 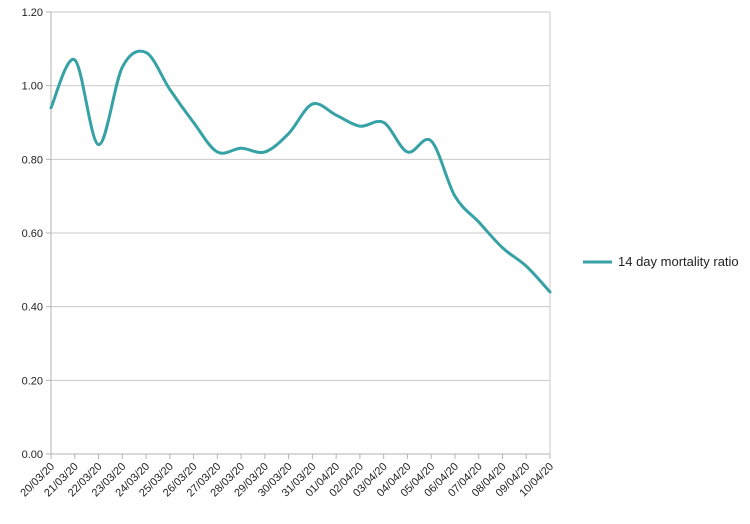 I want to click on y-axis-tick-label: 1.20, so click(x=32, y=13).